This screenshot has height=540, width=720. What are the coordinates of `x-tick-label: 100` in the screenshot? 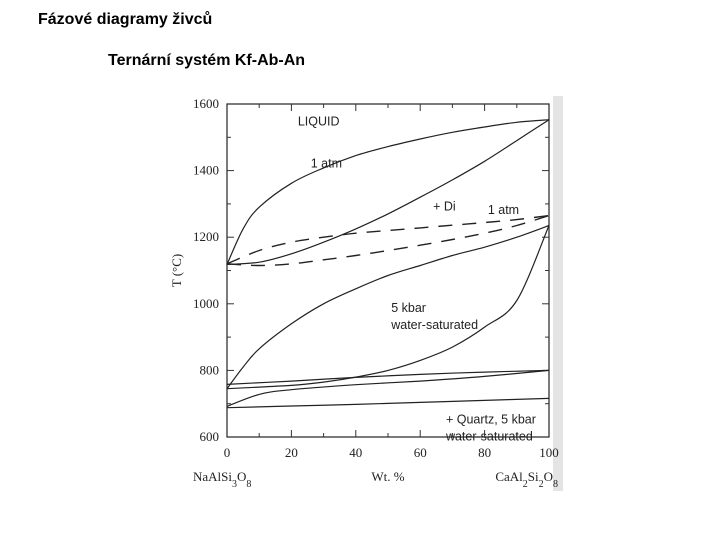 It's located at (549, 452).